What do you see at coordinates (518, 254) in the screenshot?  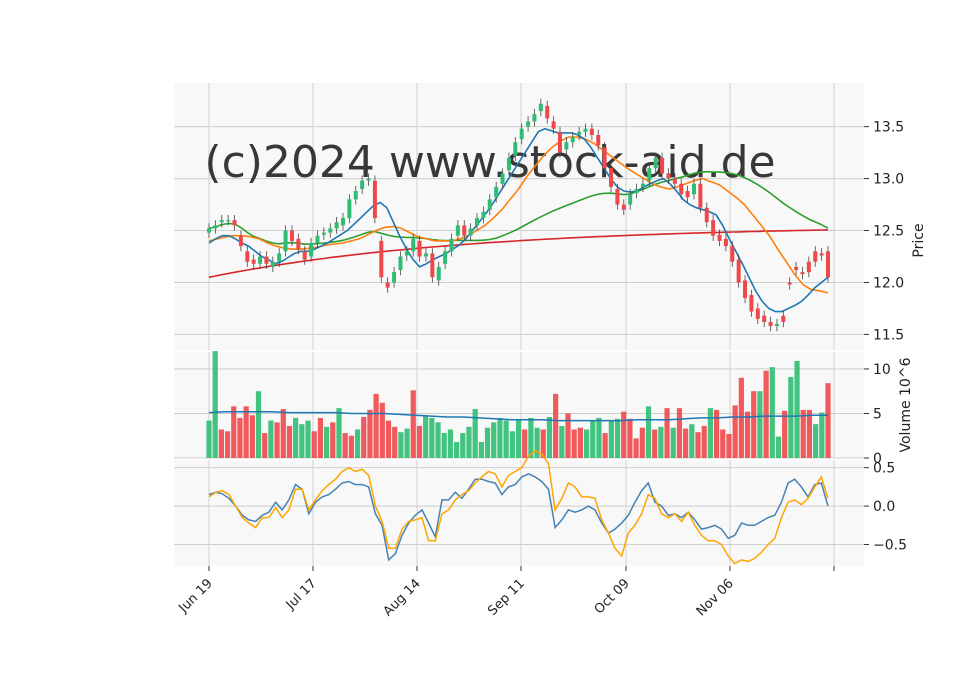 I see `moving-average-red` at bounding box center [518, 254].